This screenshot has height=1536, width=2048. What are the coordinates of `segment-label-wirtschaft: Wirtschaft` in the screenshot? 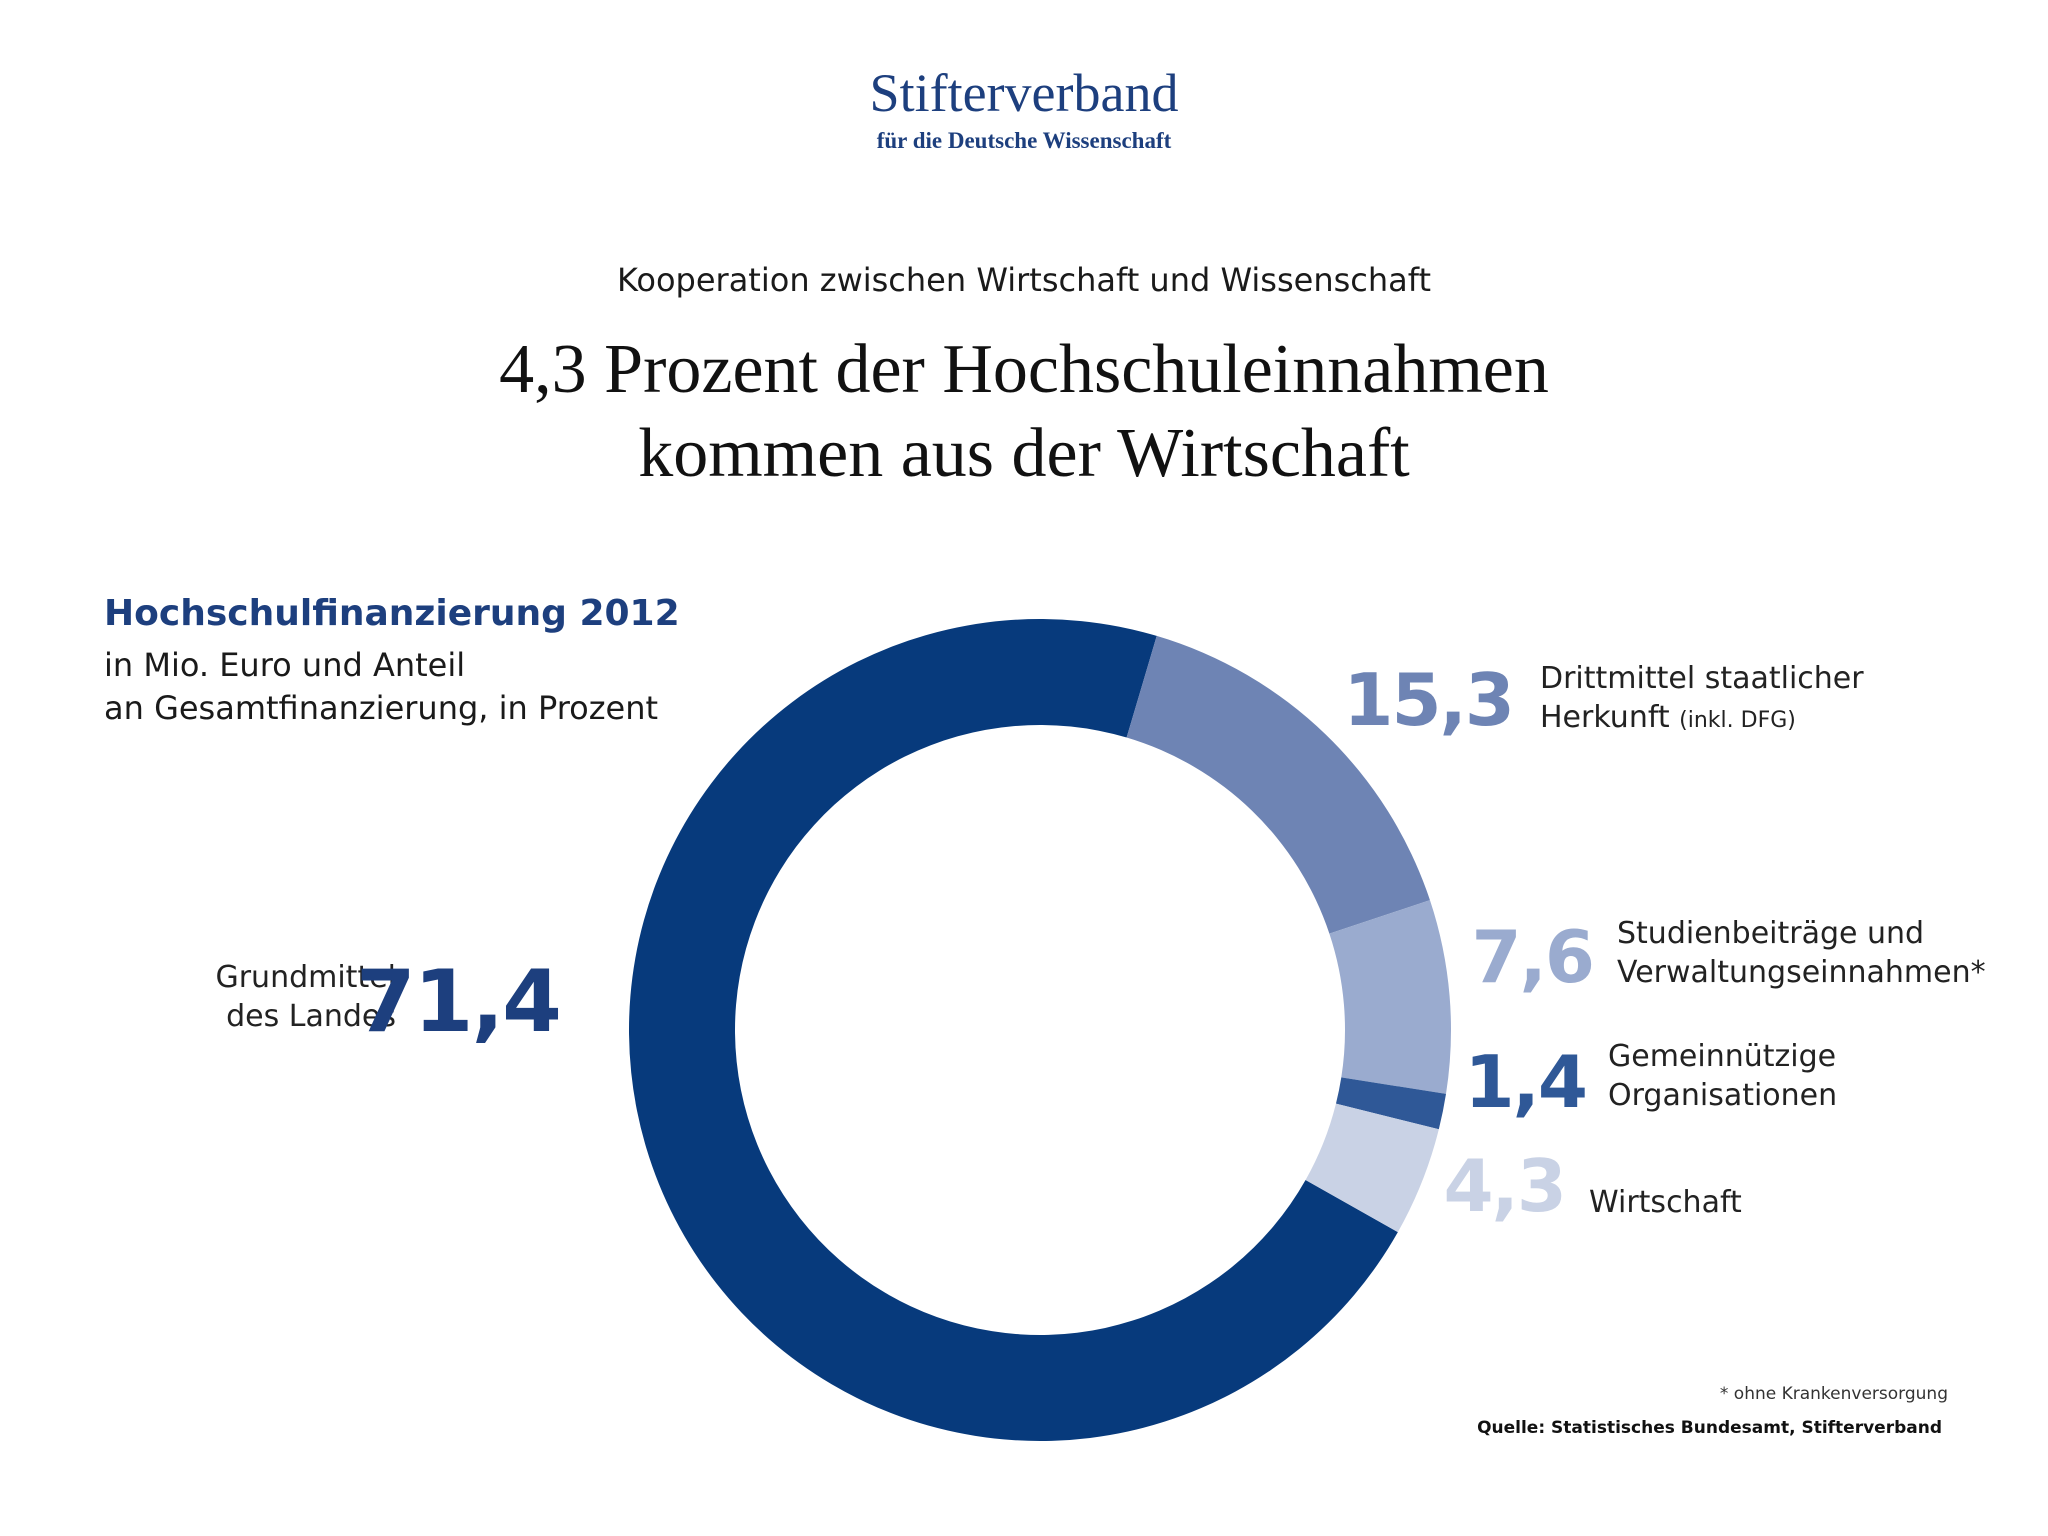 It's located at (1665, 1202).